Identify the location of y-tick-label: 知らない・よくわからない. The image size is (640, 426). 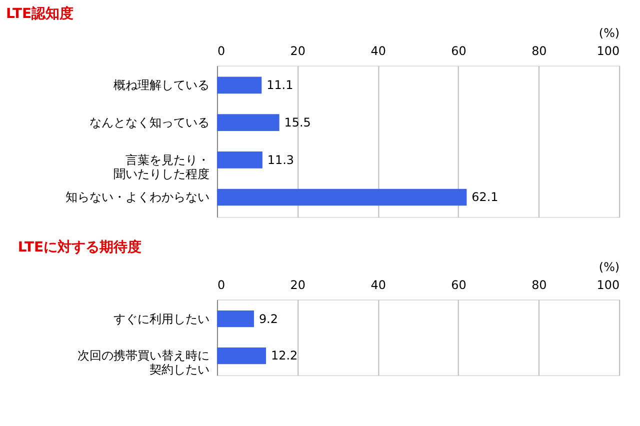
(138, 197).